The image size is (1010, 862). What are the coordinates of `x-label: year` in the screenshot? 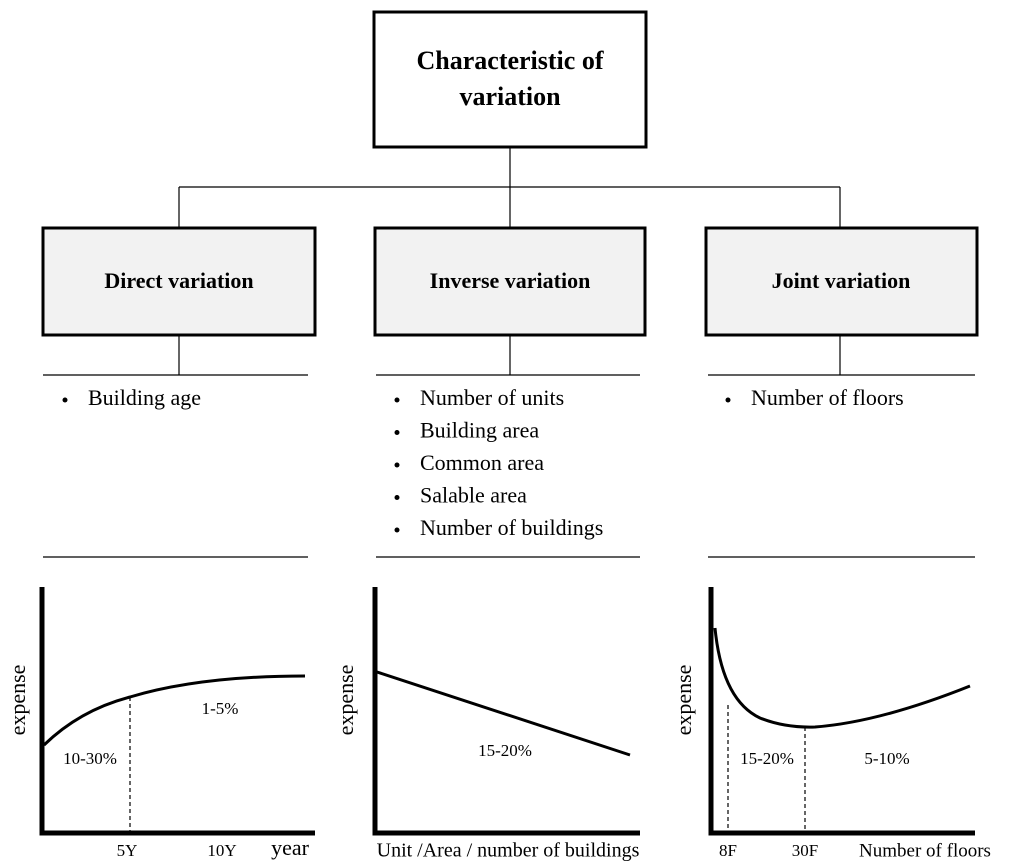 It's located at (290, 847).